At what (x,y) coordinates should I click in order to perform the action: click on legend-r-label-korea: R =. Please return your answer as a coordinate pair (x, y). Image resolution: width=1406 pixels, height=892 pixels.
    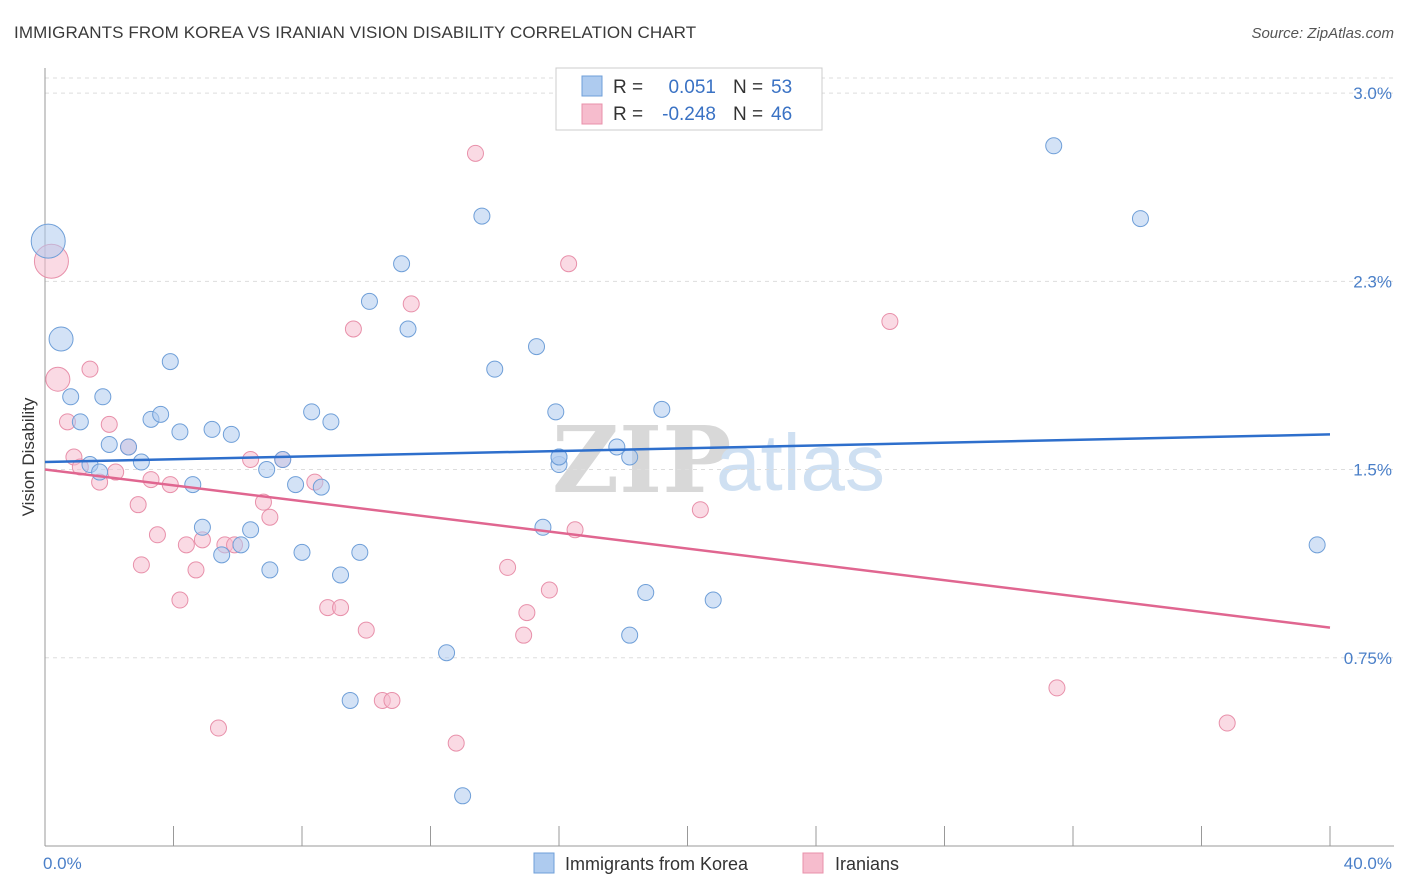
    Looking at the image, I should click on (628, 87).